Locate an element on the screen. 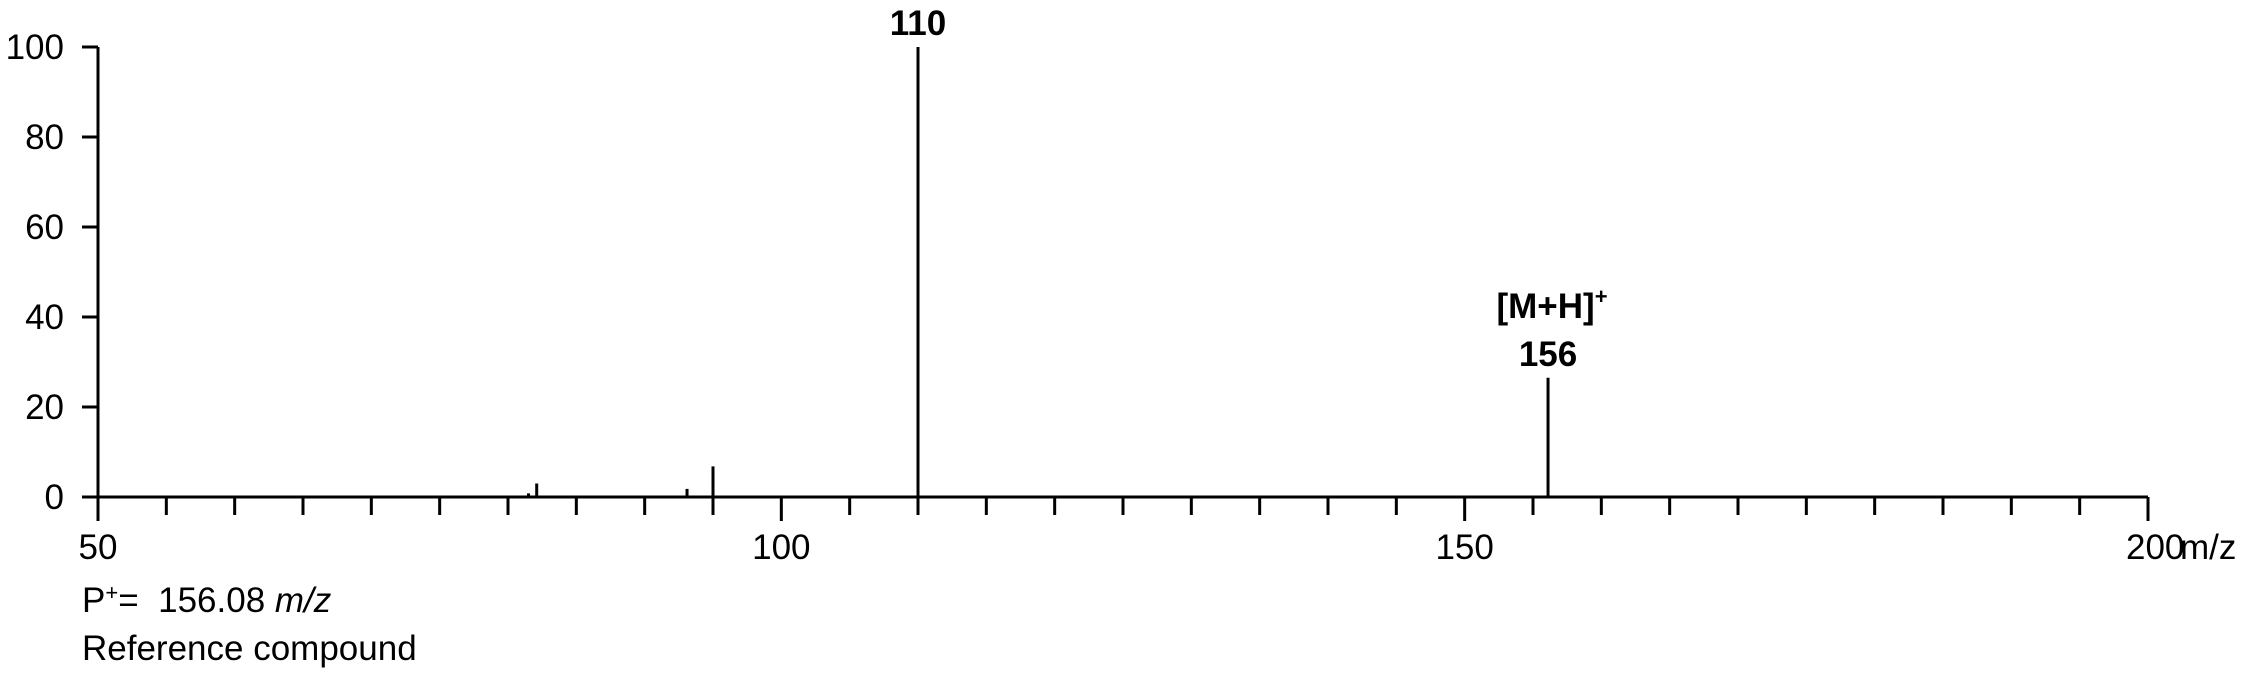 The height and width of the screenshot is (676, 2250). precursor-unit: m/z is located at coordinates (303, 600).